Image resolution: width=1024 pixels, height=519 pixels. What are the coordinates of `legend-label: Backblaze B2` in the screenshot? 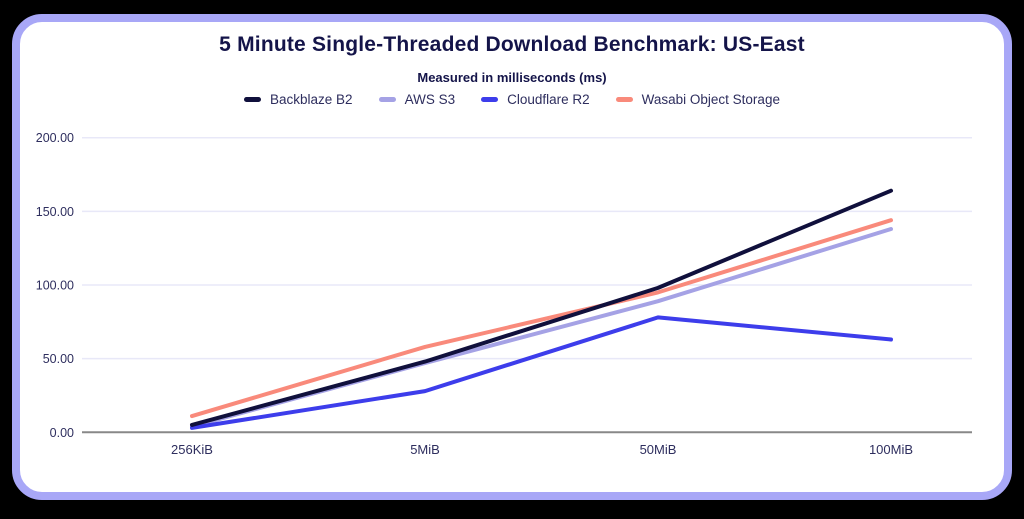 It's located at (311, 99).